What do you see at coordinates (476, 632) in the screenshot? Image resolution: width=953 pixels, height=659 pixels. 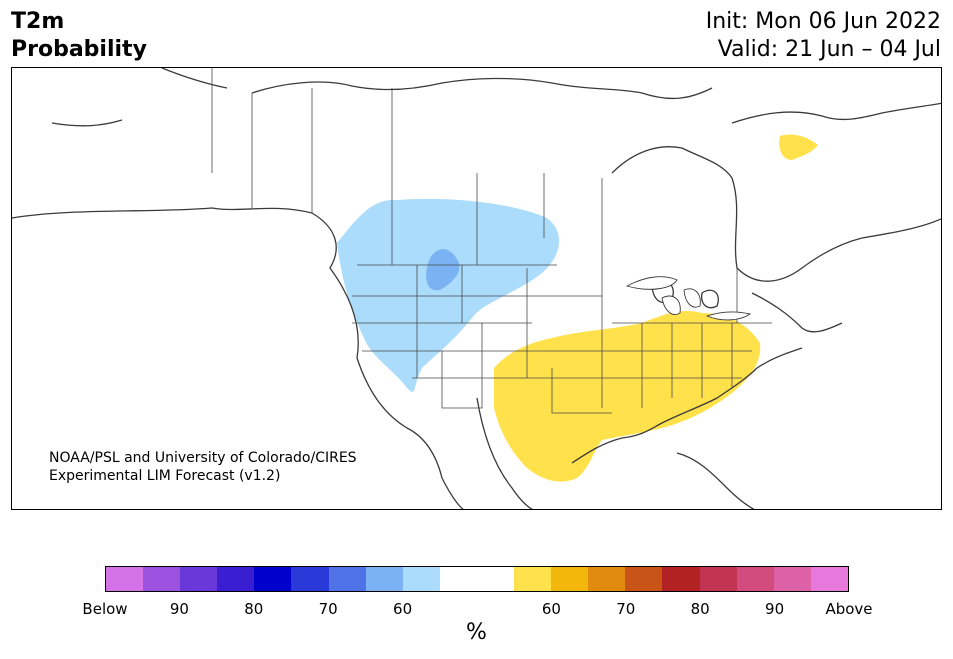 I see `colorbar-unit-label: %` at bounding box center [476, 632].